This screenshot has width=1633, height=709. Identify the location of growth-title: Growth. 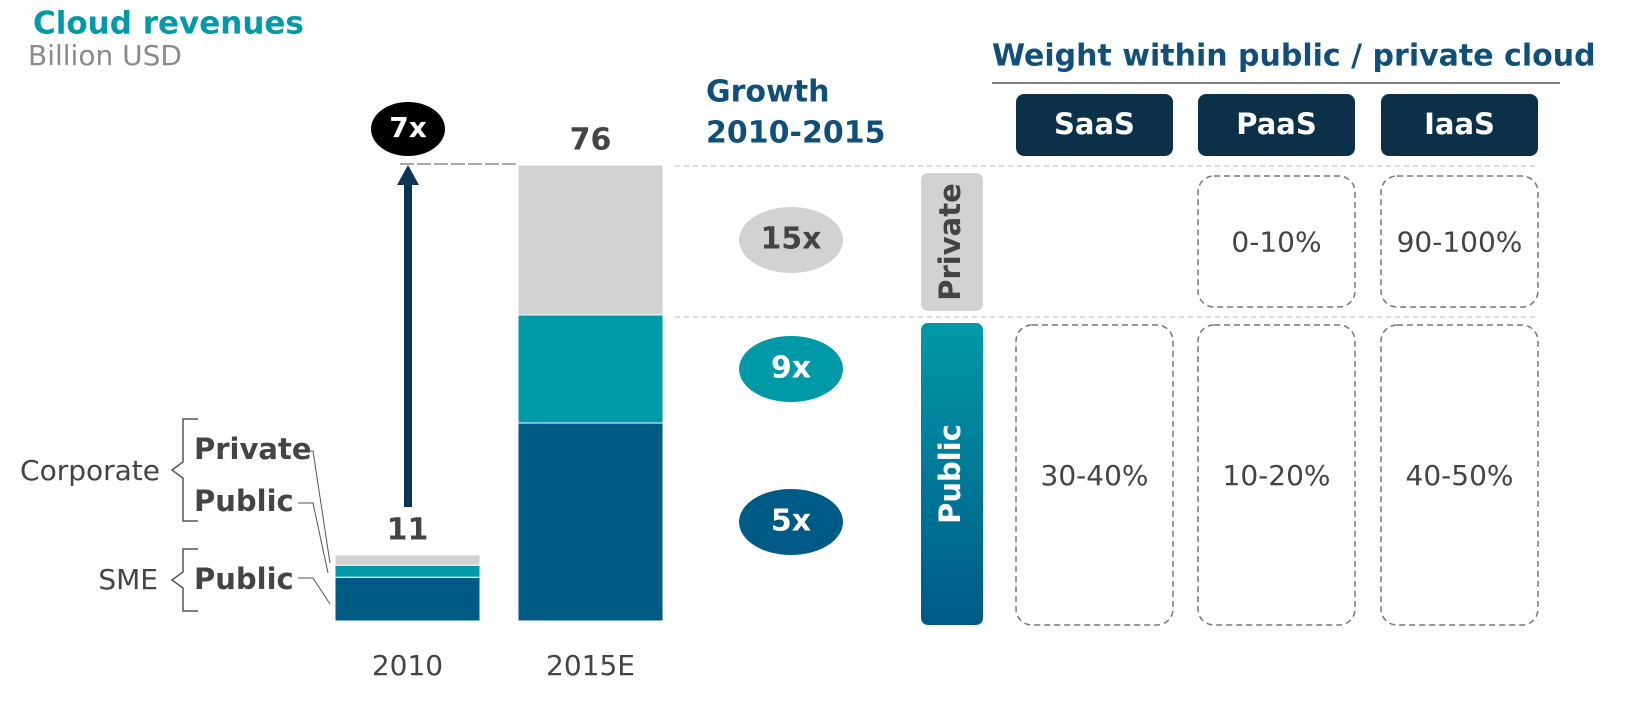
(767, 92).